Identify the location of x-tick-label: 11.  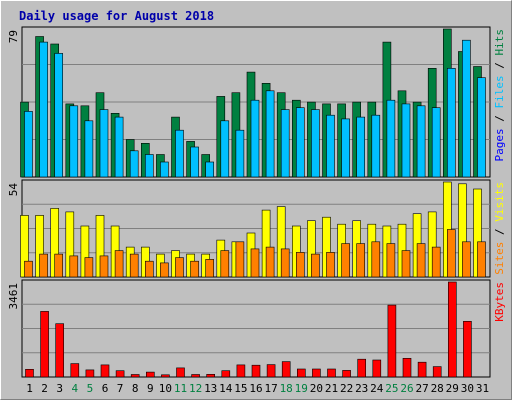
(180, 388).